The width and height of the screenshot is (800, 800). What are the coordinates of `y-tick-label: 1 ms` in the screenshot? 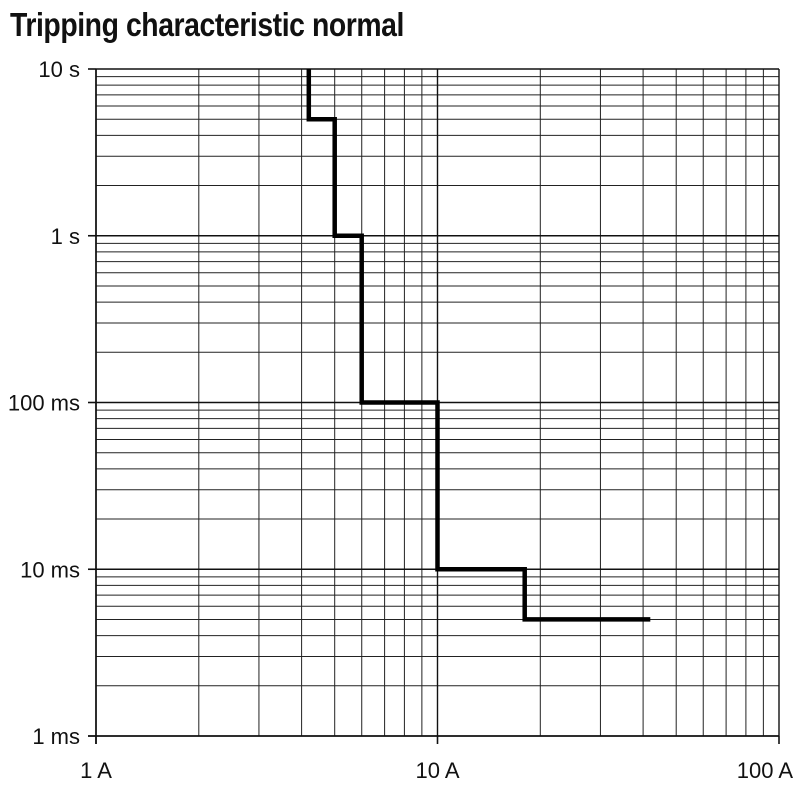 It's located at (56, 736).